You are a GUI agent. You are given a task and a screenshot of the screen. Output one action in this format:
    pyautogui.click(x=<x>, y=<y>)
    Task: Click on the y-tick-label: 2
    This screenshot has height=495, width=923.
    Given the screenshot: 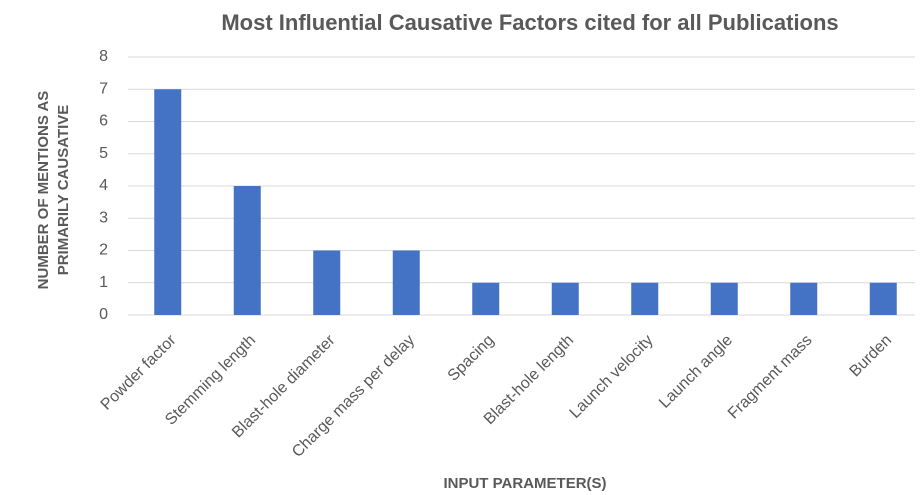 What is the action you would take?
    pyautogui.click(x=103, y=250)
    